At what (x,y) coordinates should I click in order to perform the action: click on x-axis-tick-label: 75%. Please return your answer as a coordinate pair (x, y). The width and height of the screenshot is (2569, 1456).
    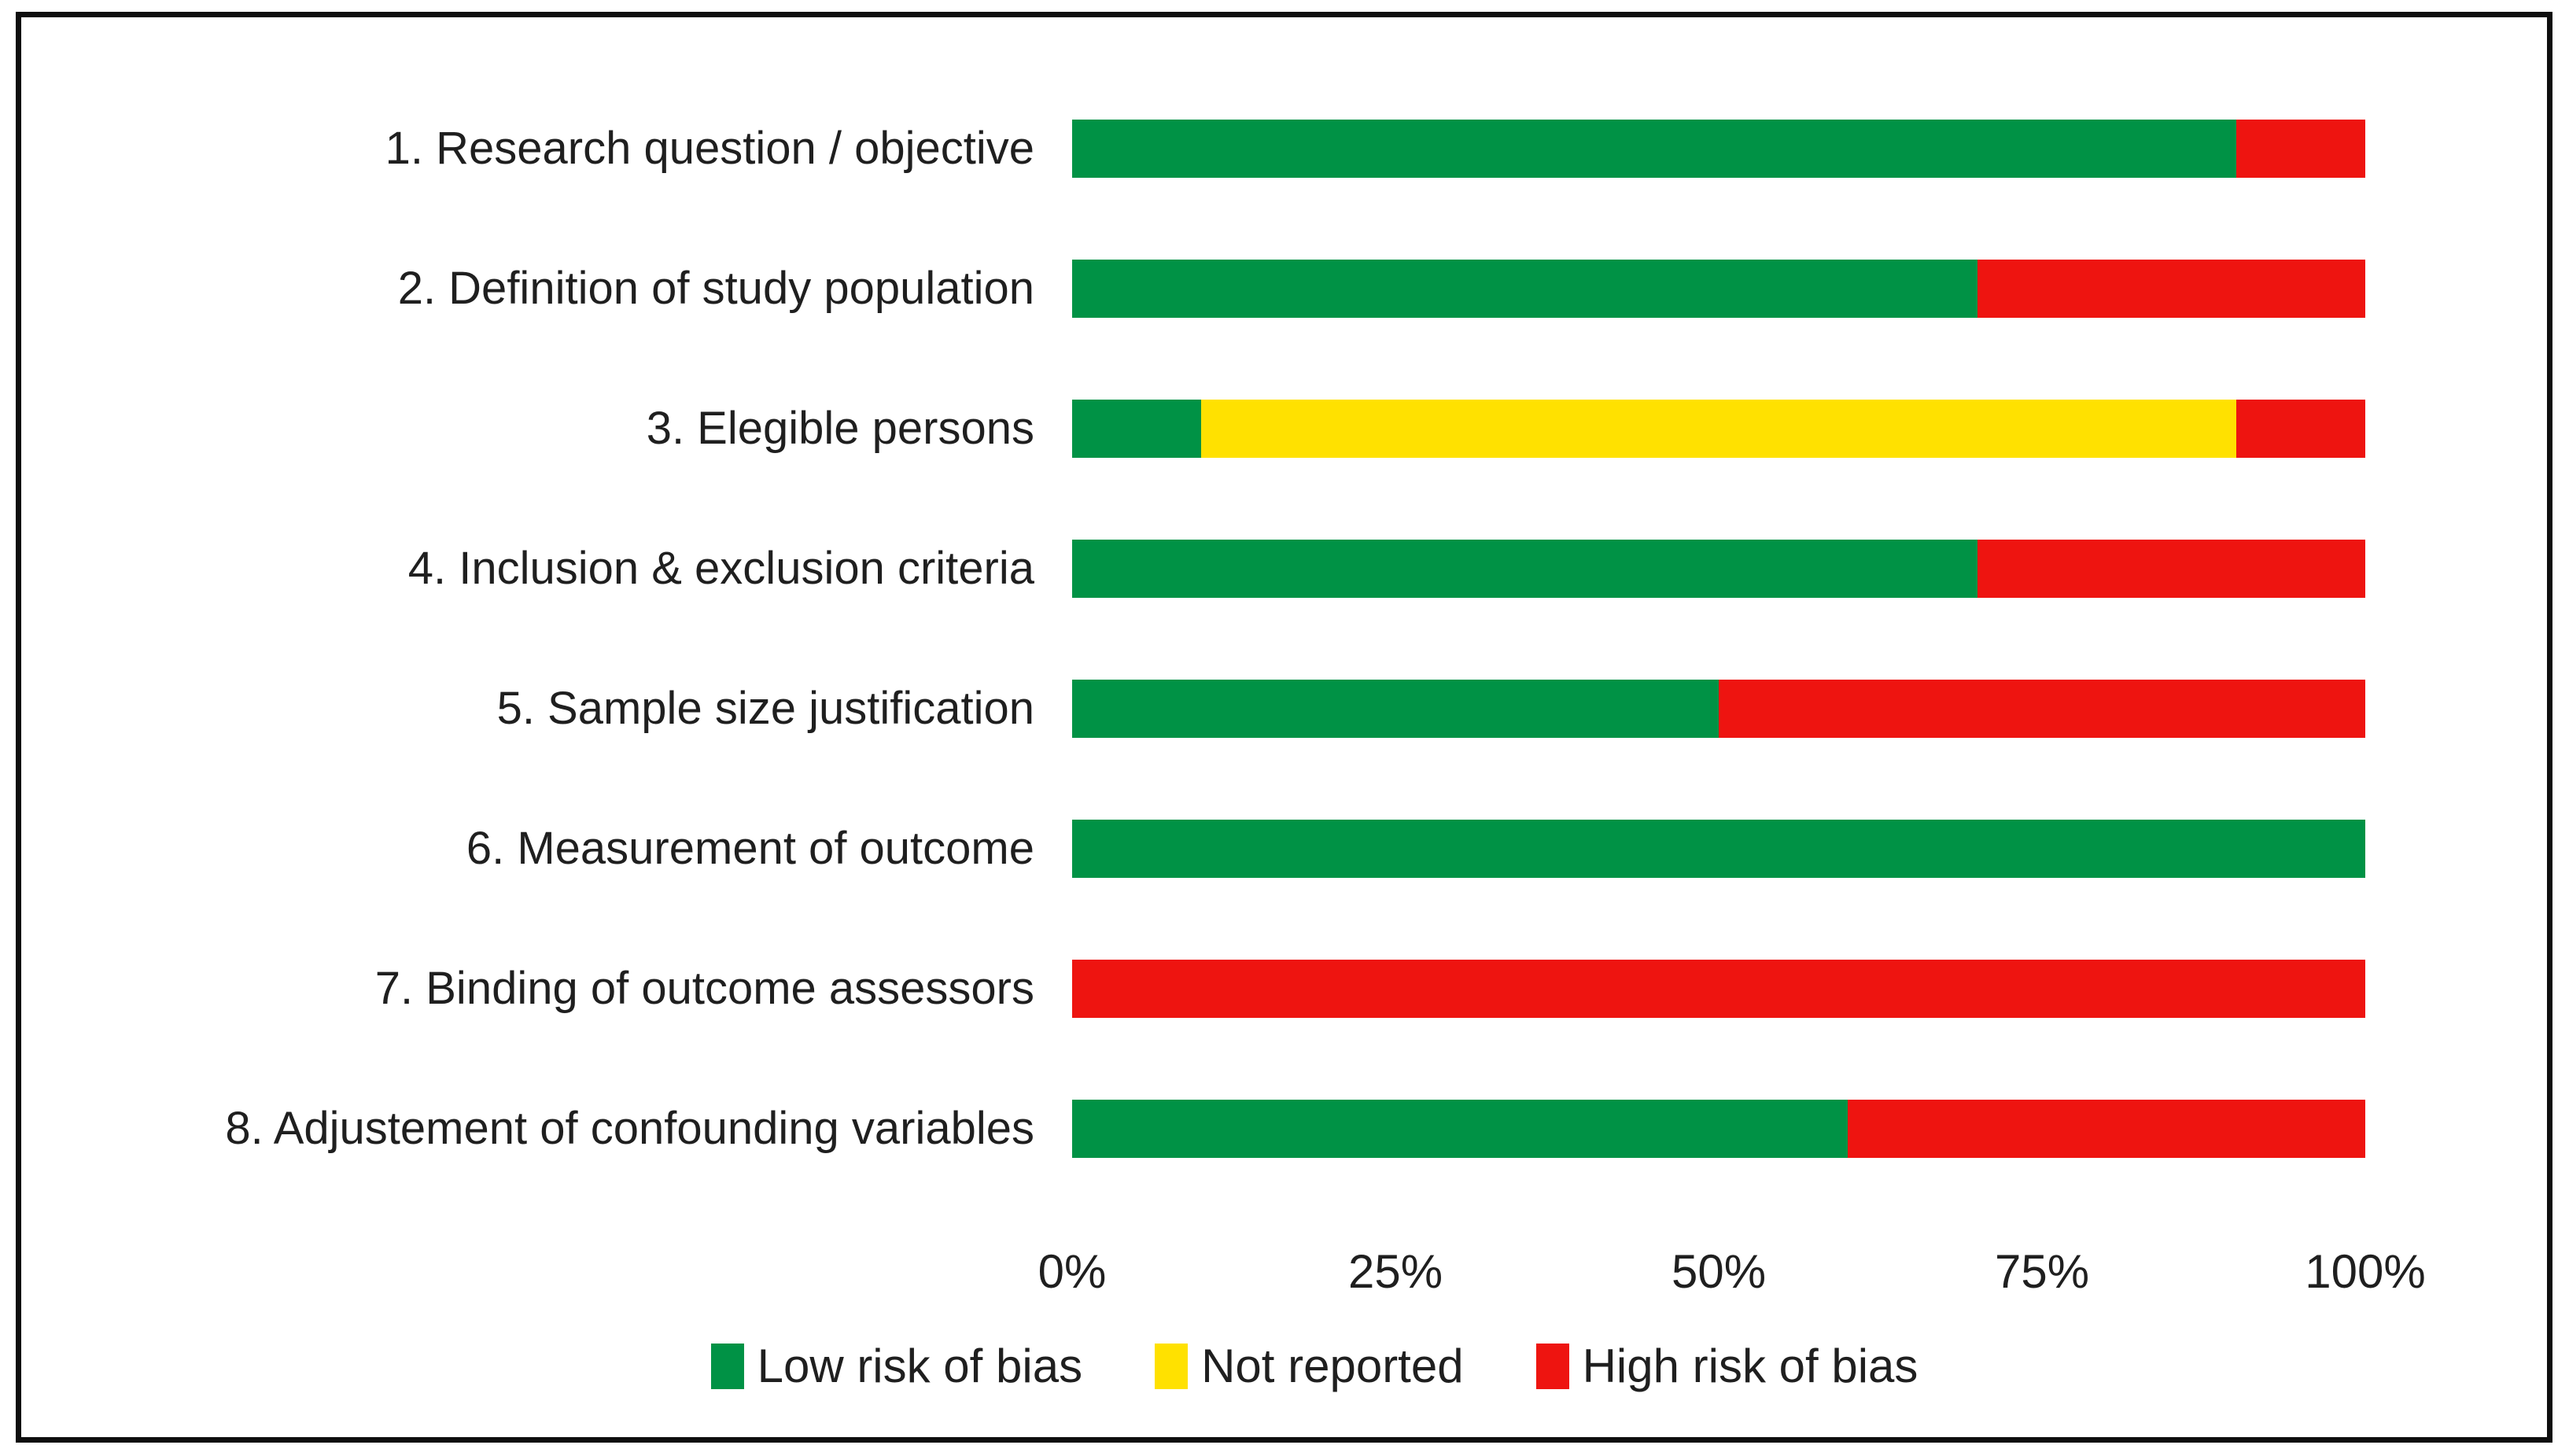
    Looking at the image, I should click on (2042, 1271).